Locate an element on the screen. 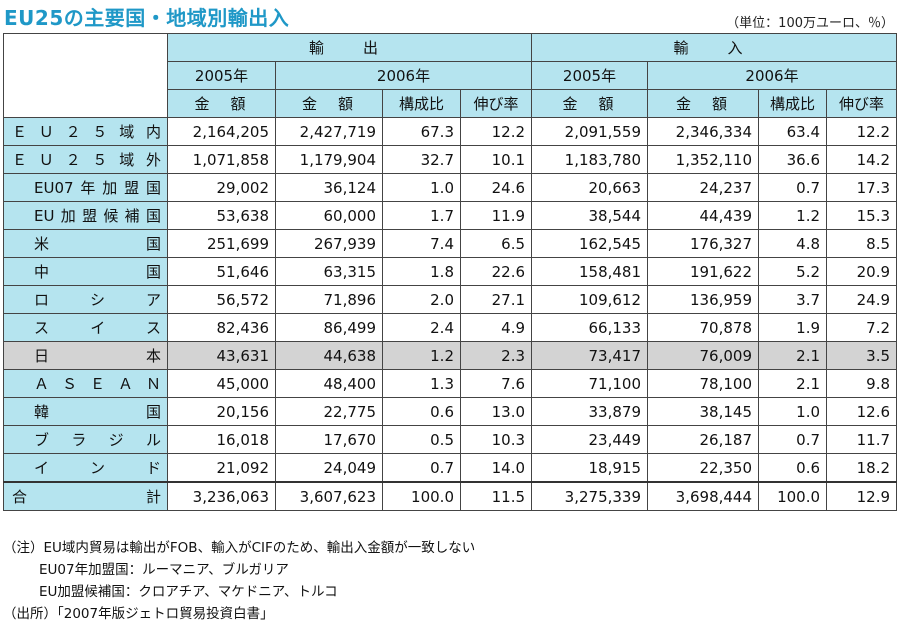  cell-import-2005: 158,481 is located at coordinates (590, 271).